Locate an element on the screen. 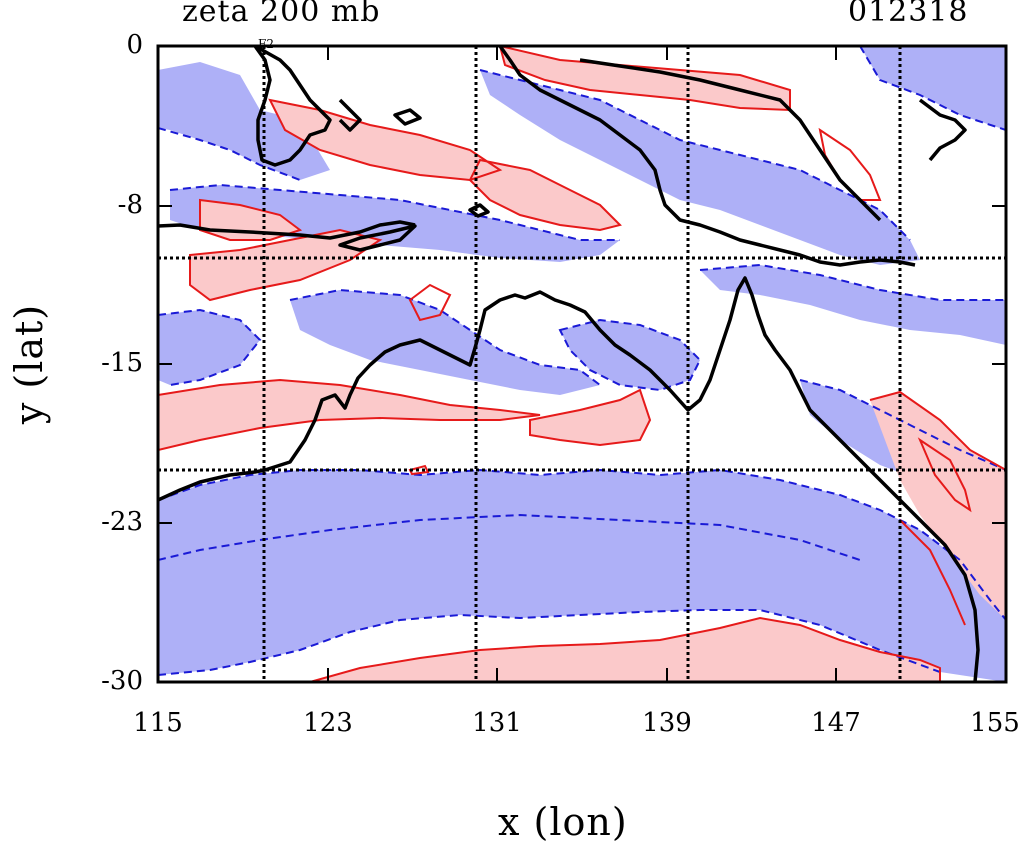  x-tick-label: 147 is located at coordinates (836, 723).